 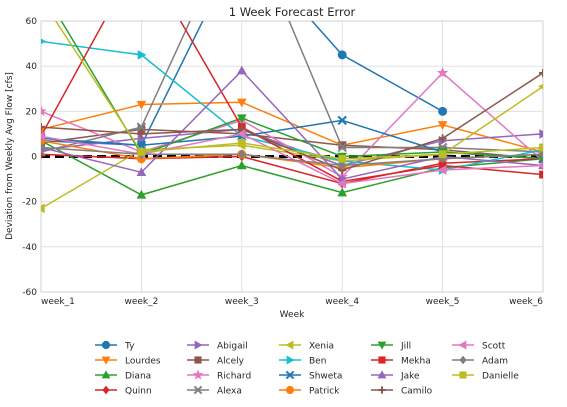 What do you see at coordinates (526, 302) in the screenshot?
I see `x-tick-label: week_6` at bounding box center [526, 302].